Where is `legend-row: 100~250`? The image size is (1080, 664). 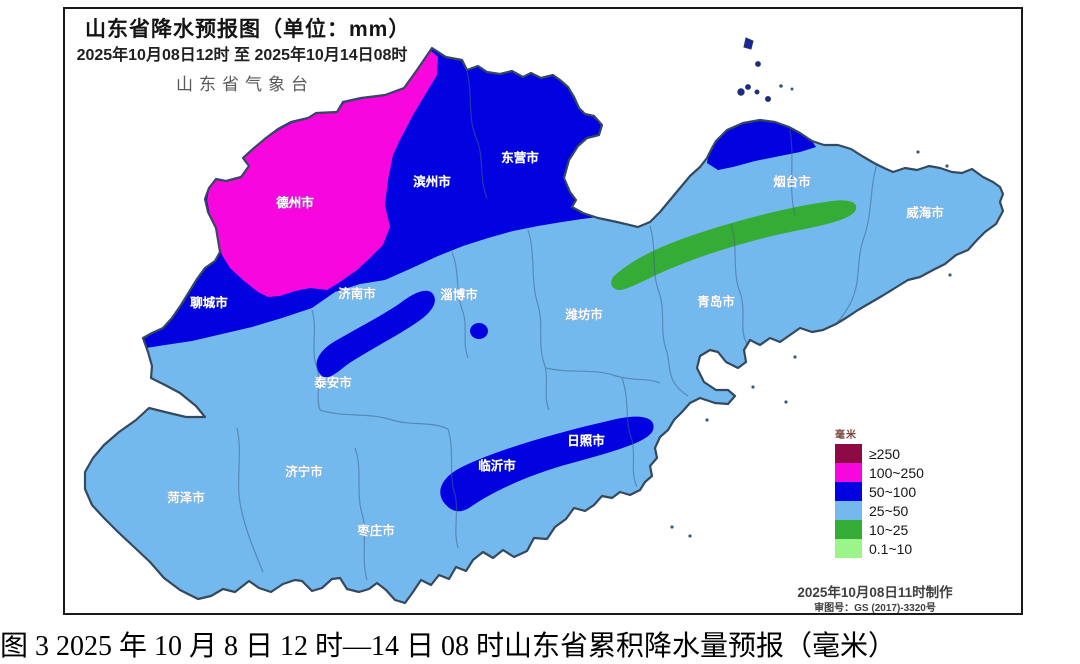
legend-row: 100~250 is located at coordinates (879, 472).